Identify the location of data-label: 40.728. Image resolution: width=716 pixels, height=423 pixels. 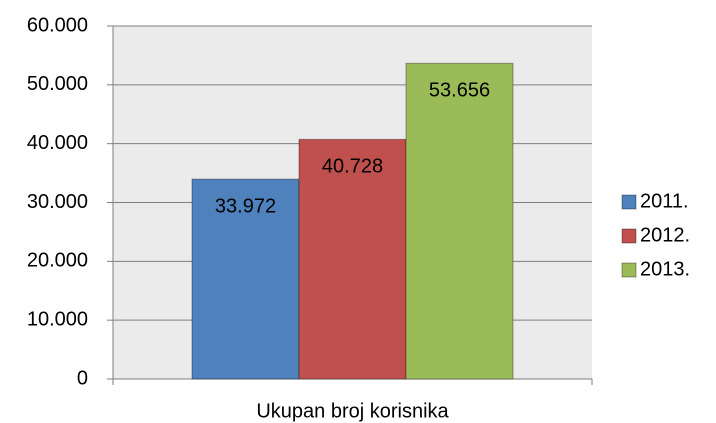
(352, 167).